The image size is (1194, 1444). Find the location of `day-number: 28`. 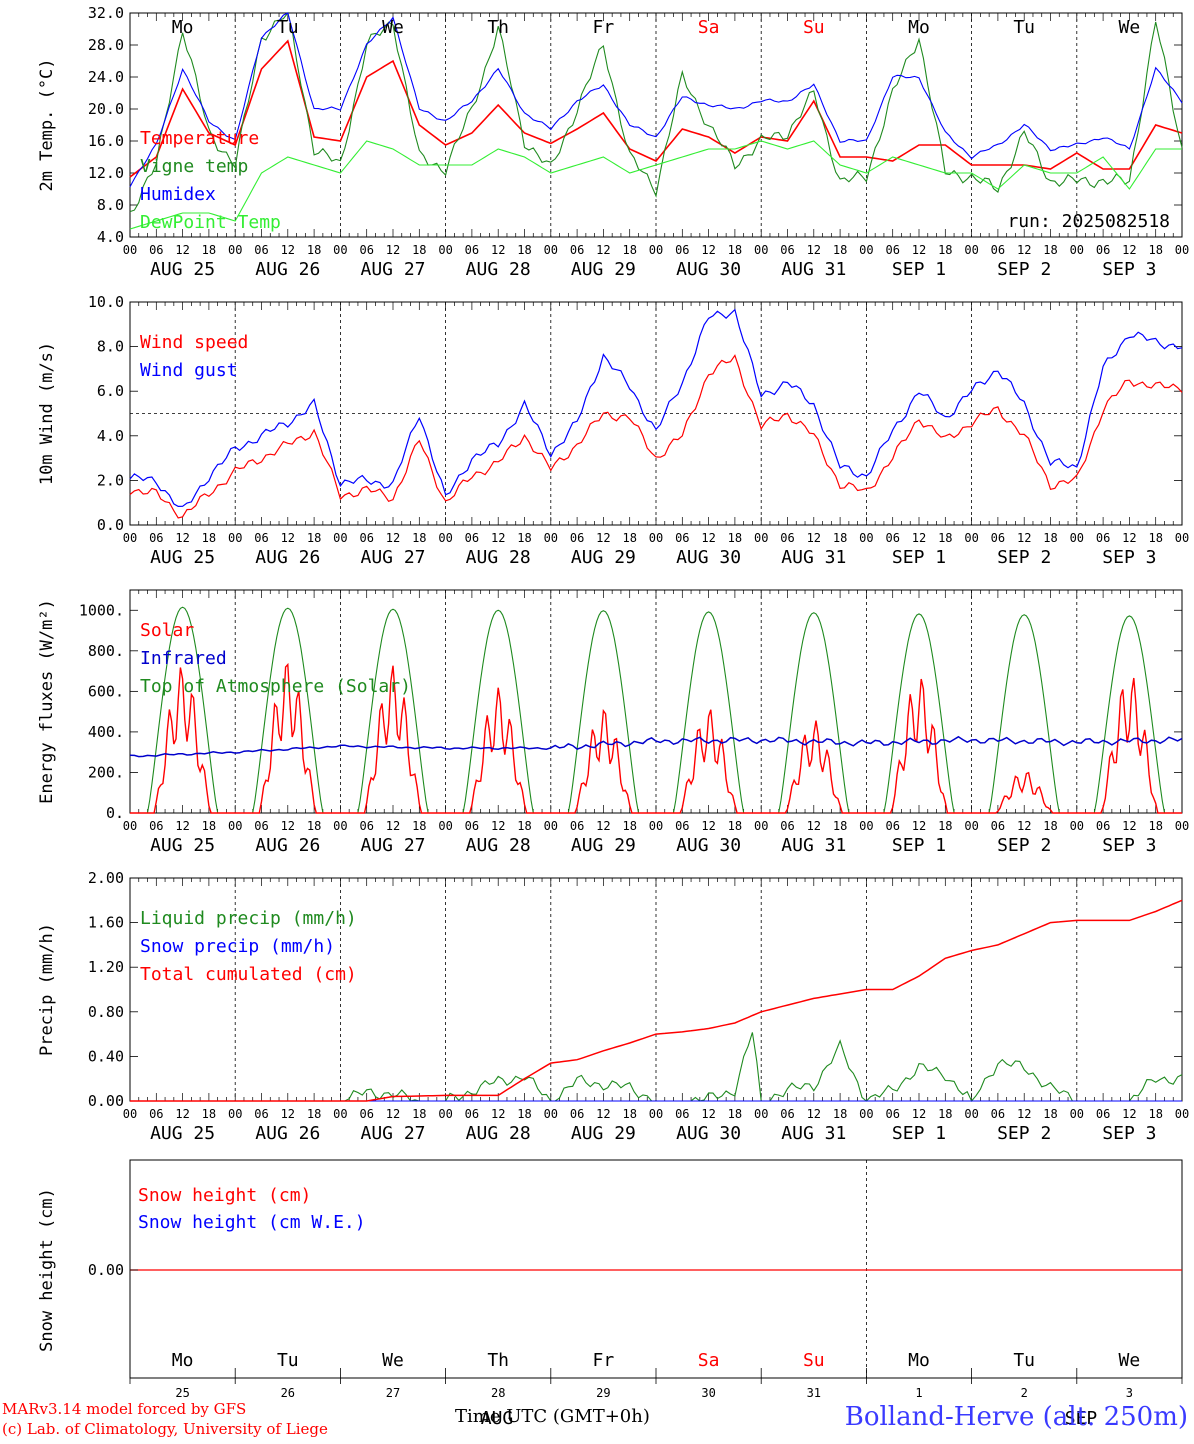

day-number: 28 is located at coordinates (498, 1393).